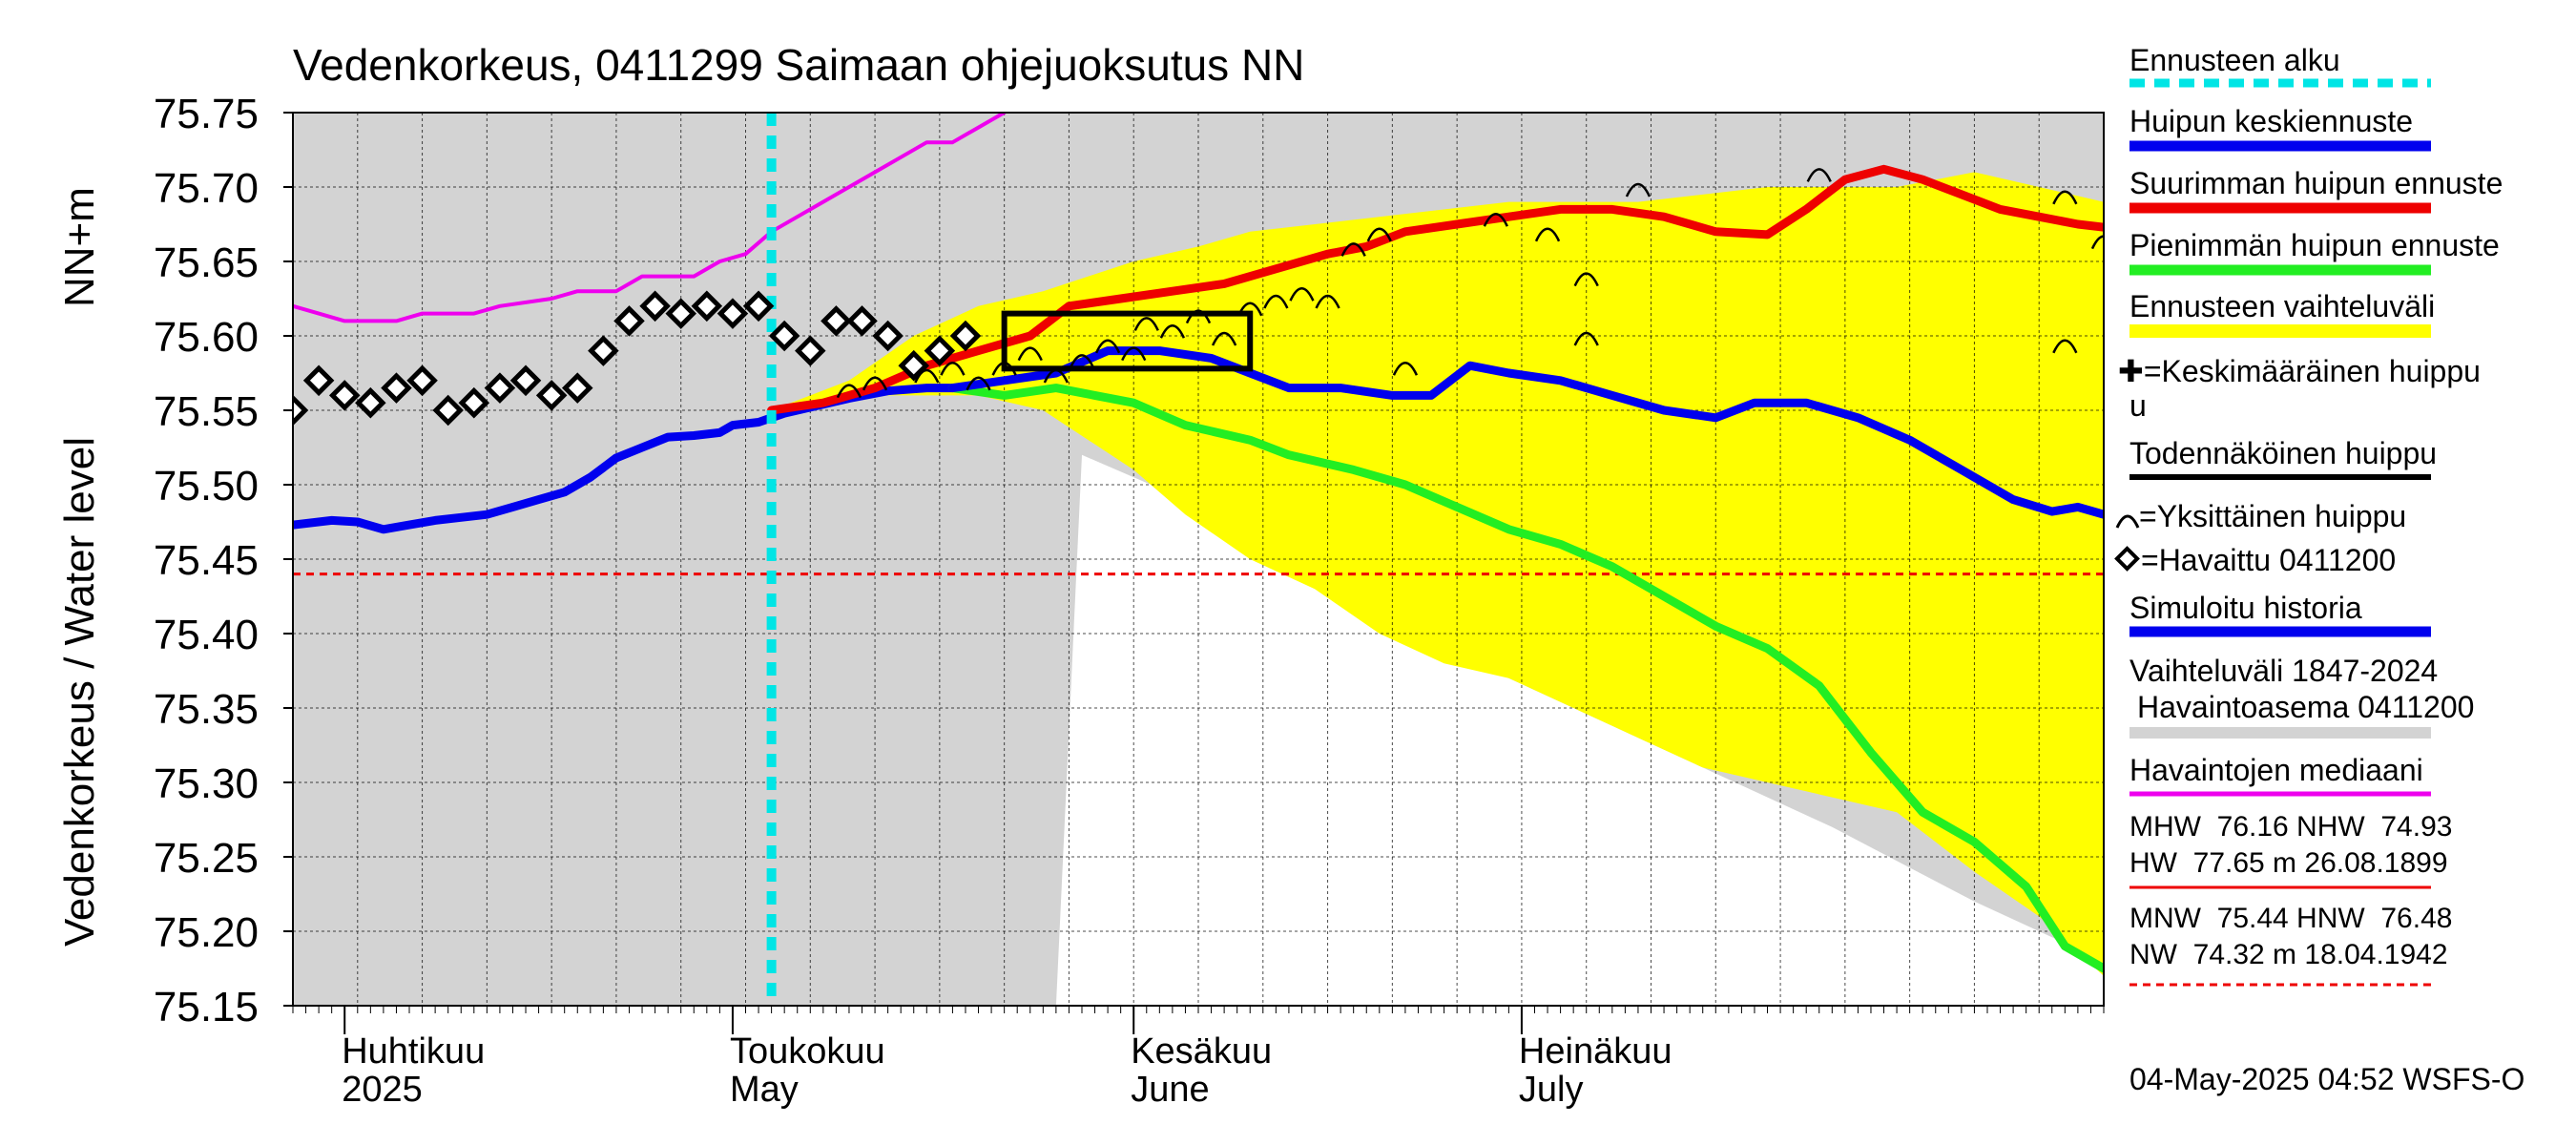 The width and height of the screenshot is (2576, 1145). Describe the element at coordinates (206, 188) in the screenshot. I see `y-tick-label: 75.70` at that location.